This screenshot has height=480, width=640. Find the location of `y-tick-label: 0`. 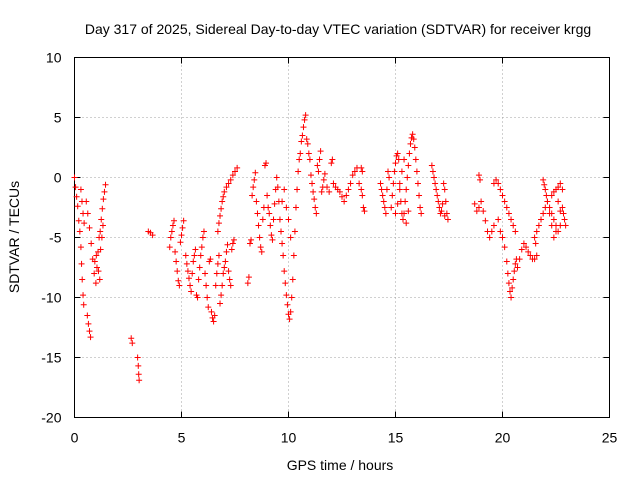

y-tick-label: 0 is located at coordinates (58, 178).